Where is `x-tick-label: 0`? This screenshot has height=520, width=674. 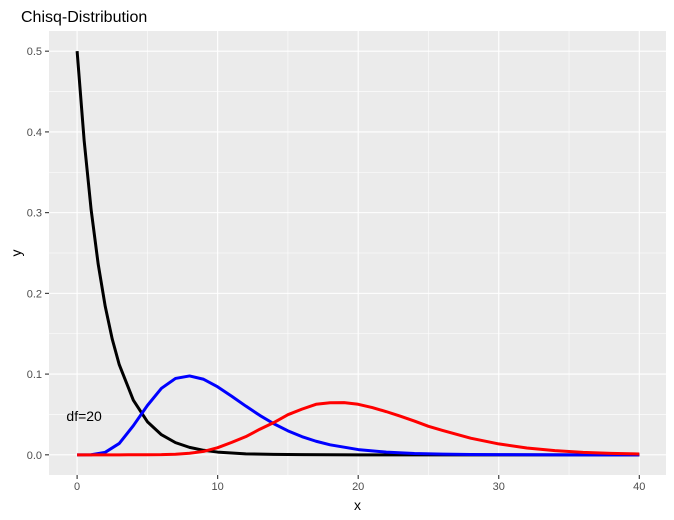 x-tick-label: 0 is located at coordinates (77, 487).